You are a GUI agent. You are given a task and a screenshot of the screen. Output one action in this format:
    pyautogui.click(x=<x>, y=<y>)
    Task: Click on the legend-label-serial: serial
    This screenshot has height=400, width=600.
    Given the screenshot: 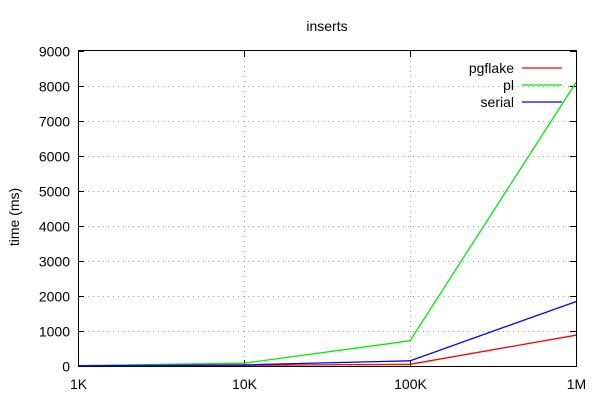 What is the action you would take?
    pyautogui.click(x=497, y=102)
    